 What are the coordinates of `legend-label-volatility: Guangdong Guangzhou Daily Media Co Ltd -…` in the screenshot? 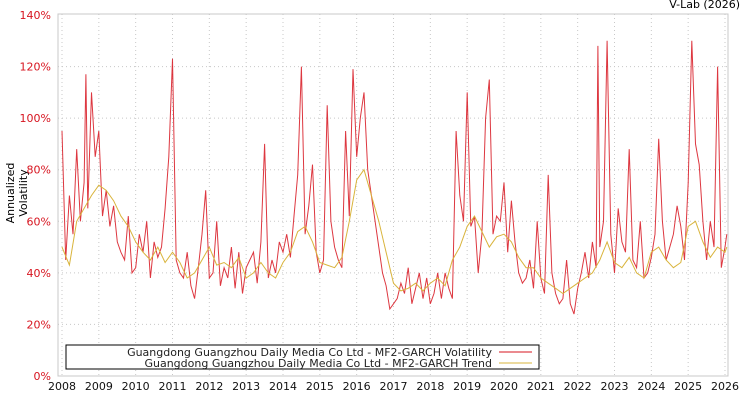 It's located at (309, 352).